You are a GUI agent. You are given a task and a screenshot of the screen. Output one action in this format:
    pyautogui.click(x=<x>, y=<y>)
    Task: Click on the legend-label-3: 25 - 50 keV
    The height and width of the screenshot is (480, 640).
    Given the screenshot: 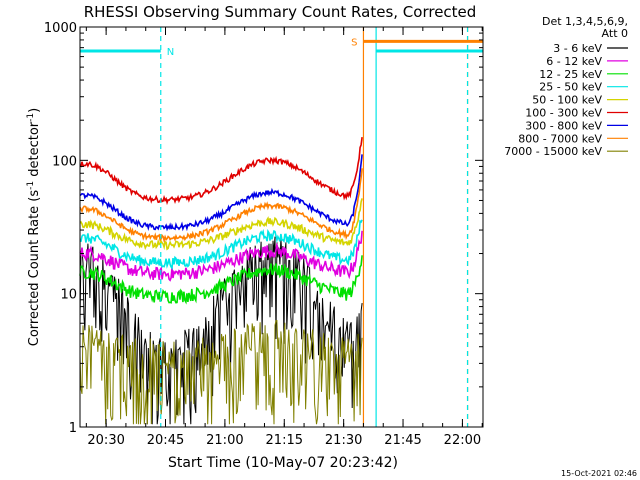 What is the action you would take?
    pyautogui.click(x=570, y=87)
    